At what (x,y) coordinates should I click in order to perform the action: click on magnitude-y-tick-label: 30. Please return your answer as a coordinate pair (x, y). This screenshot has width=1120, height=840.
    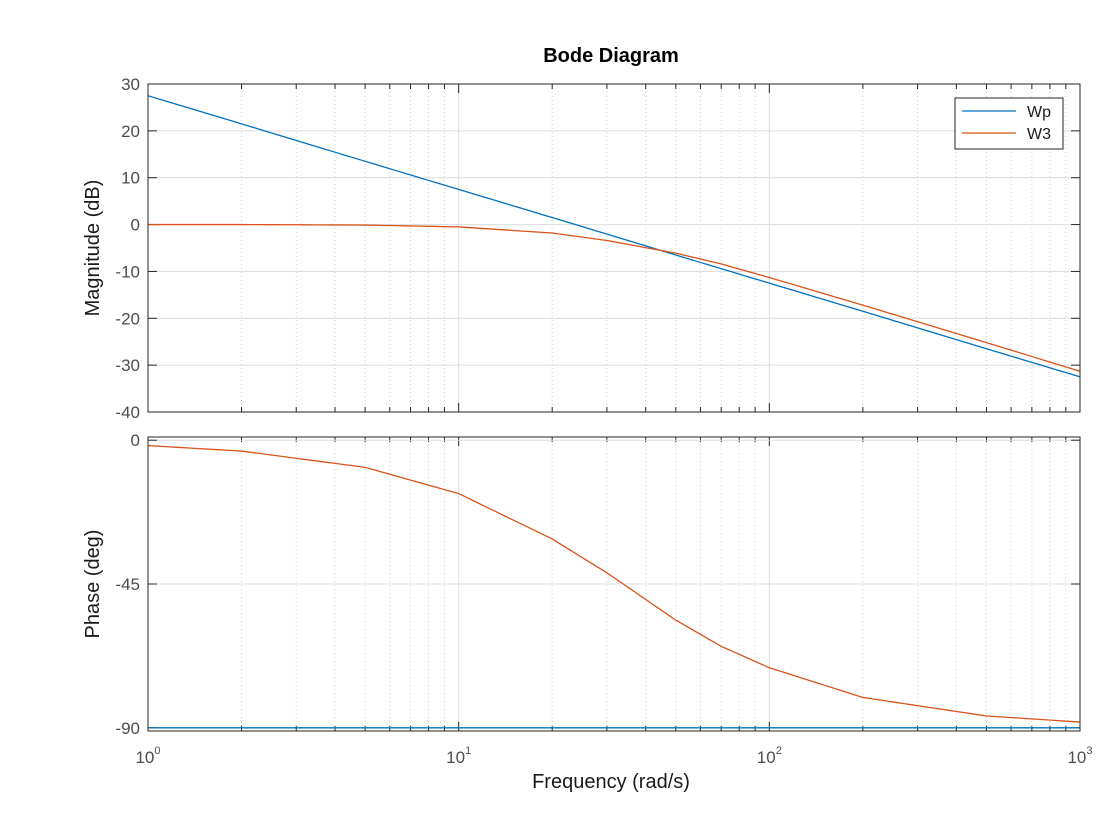
    Looking at the image, I should click on (130, 84).